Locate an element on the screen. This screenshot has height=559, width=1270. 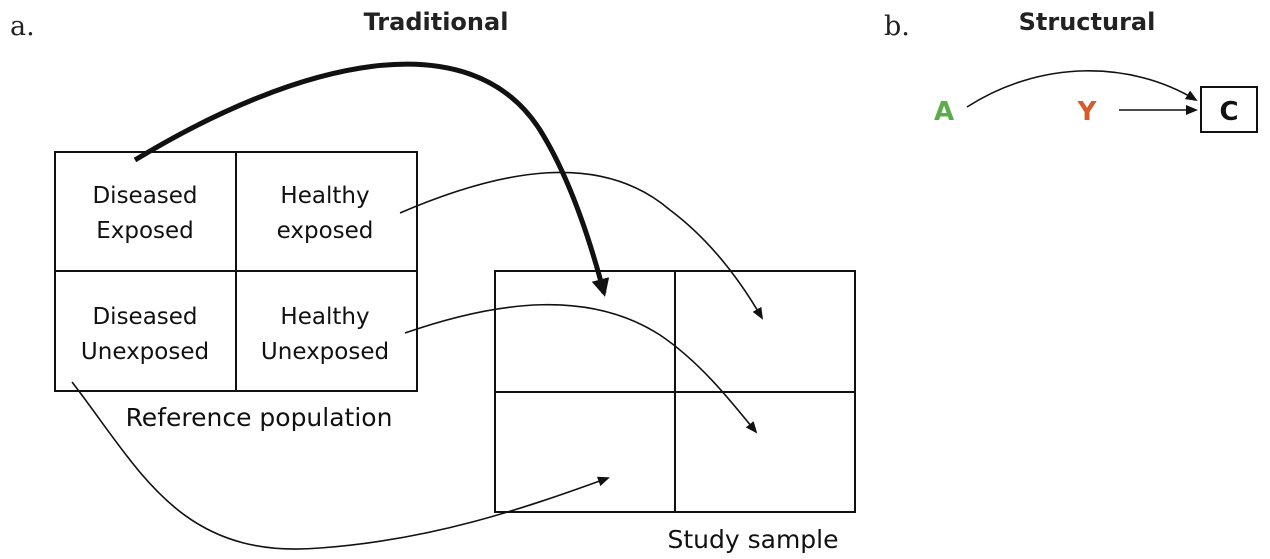
cell-diseased-unexposed-line2: Unexposed is located at coordinates (145, 352).